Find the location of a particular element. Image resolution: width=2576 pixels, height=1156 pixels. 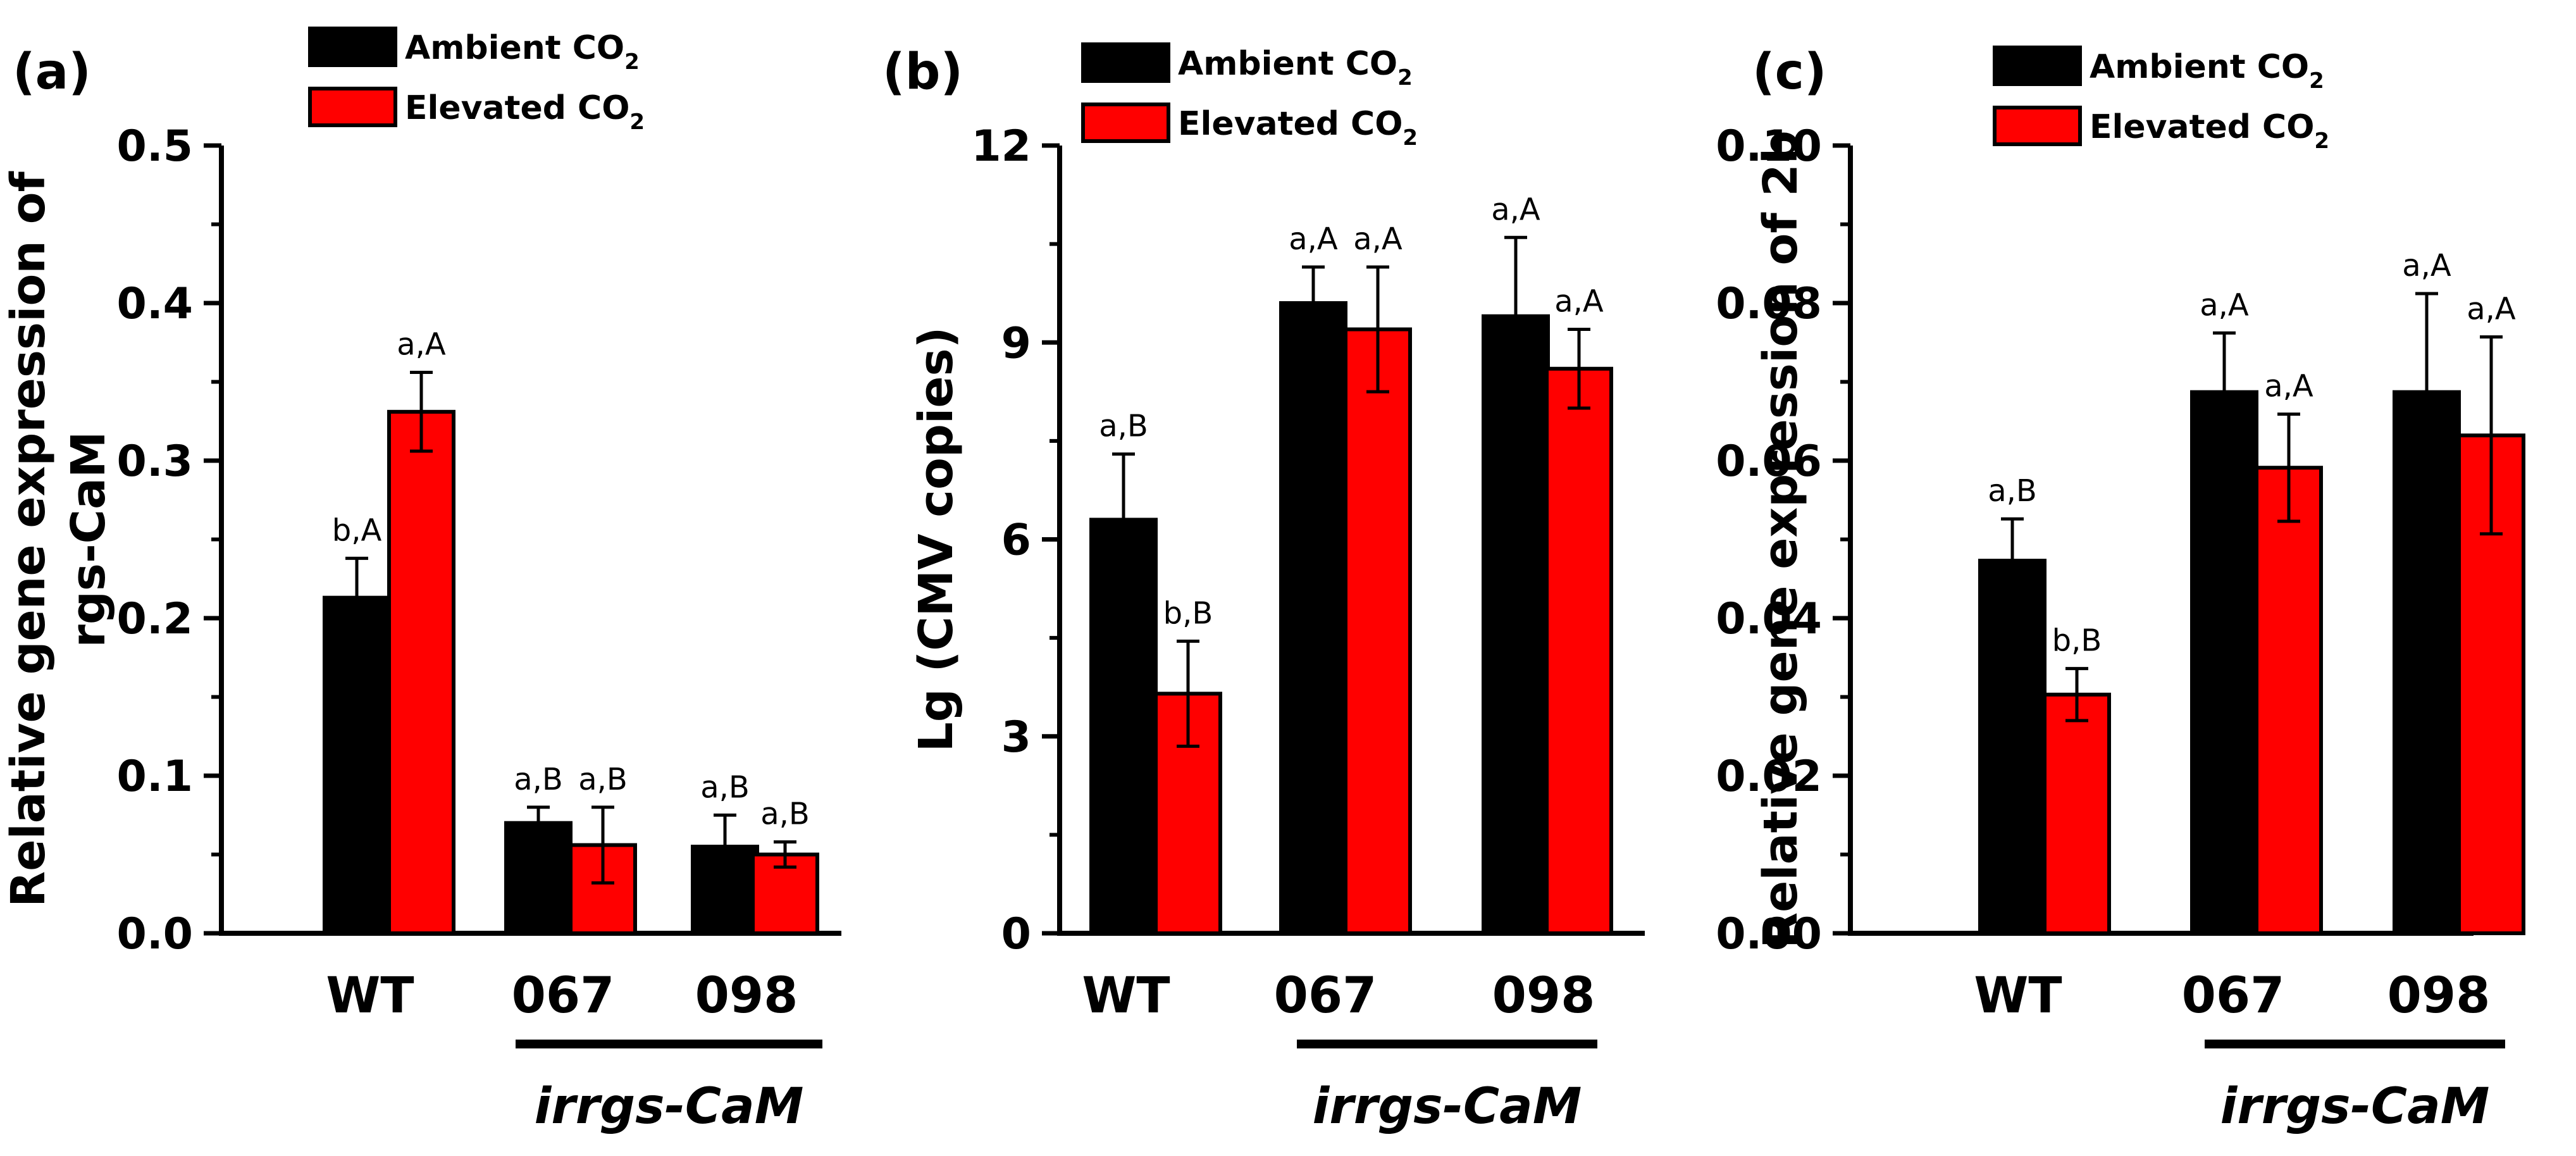

y-axis-title: Relative gene expression of 2b is located at coordinates (1781, 539).